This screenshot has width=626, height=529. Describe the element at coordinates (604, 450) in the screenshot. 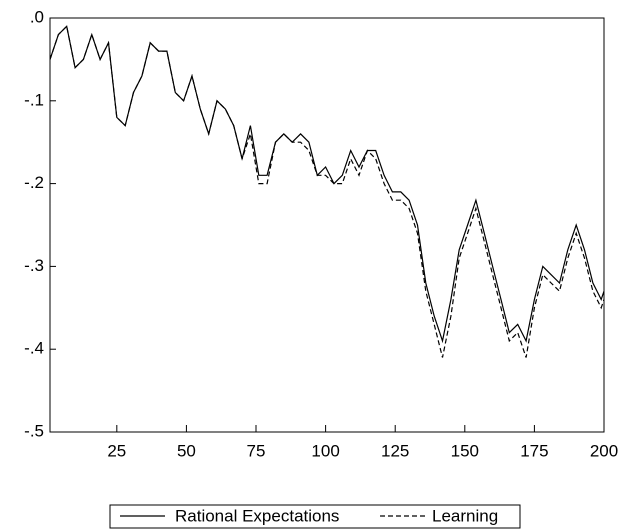

I see `x-tick-label: 200` at that location.